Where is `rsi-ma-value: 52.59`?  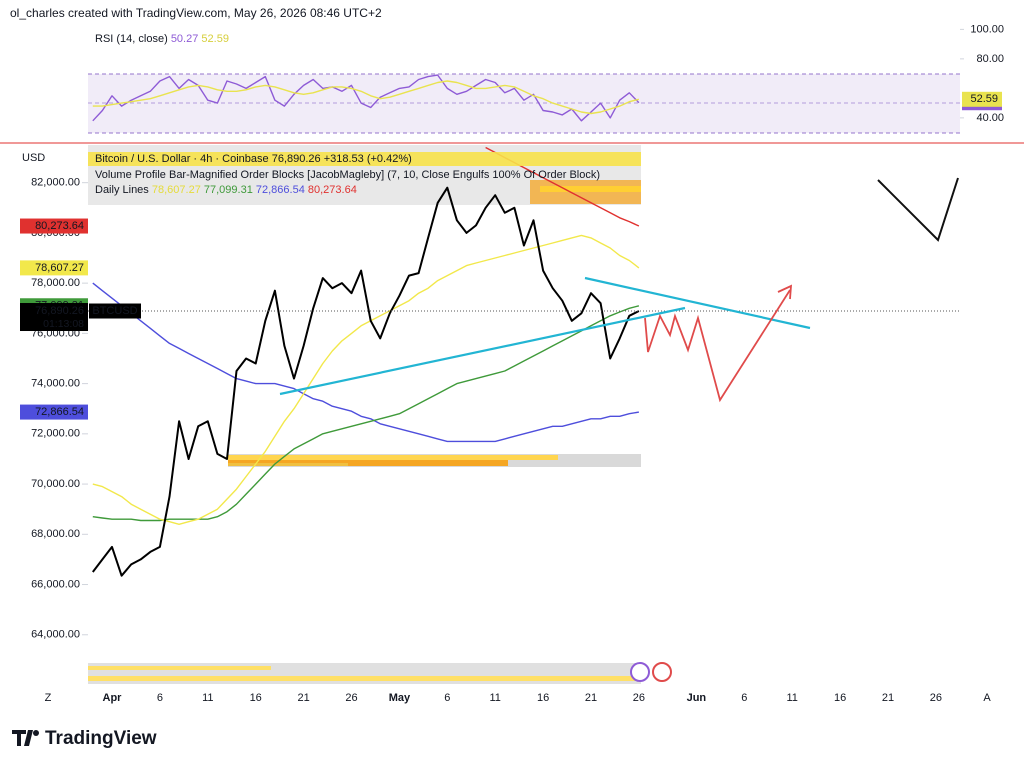 rsi-ma-value: 52.59 is located at coordinates (215, 39).